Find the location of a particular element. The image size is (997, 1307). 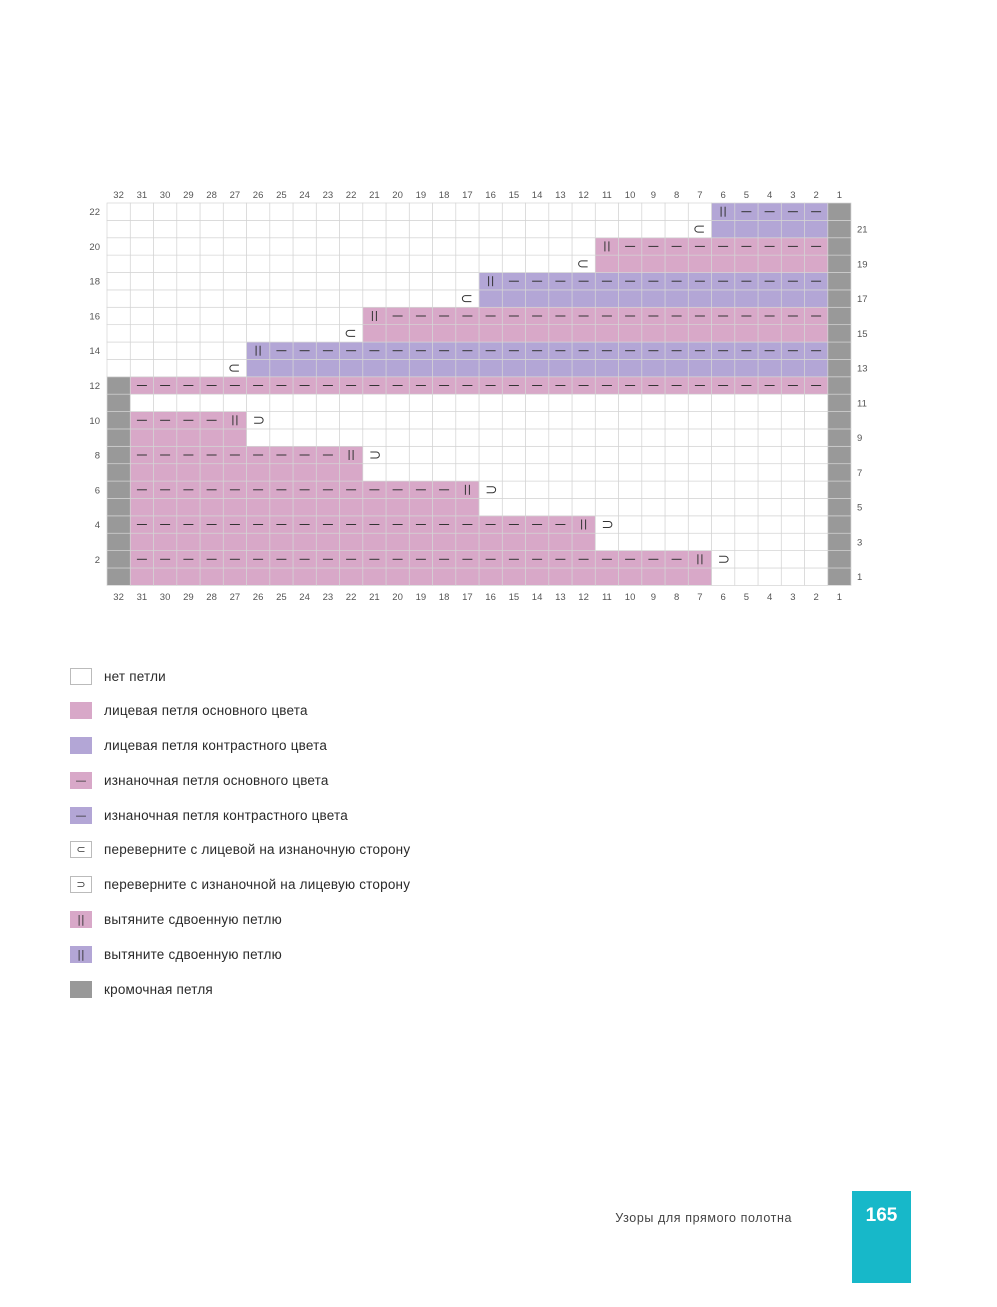

col-label-bottom: 5 is located at coordinates (746, 597).